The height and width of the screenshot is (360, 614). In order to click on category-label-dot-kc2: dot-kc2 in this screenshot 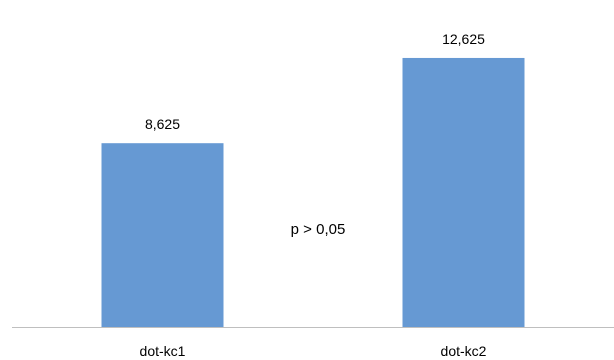, I will do `click(464, 351)`.